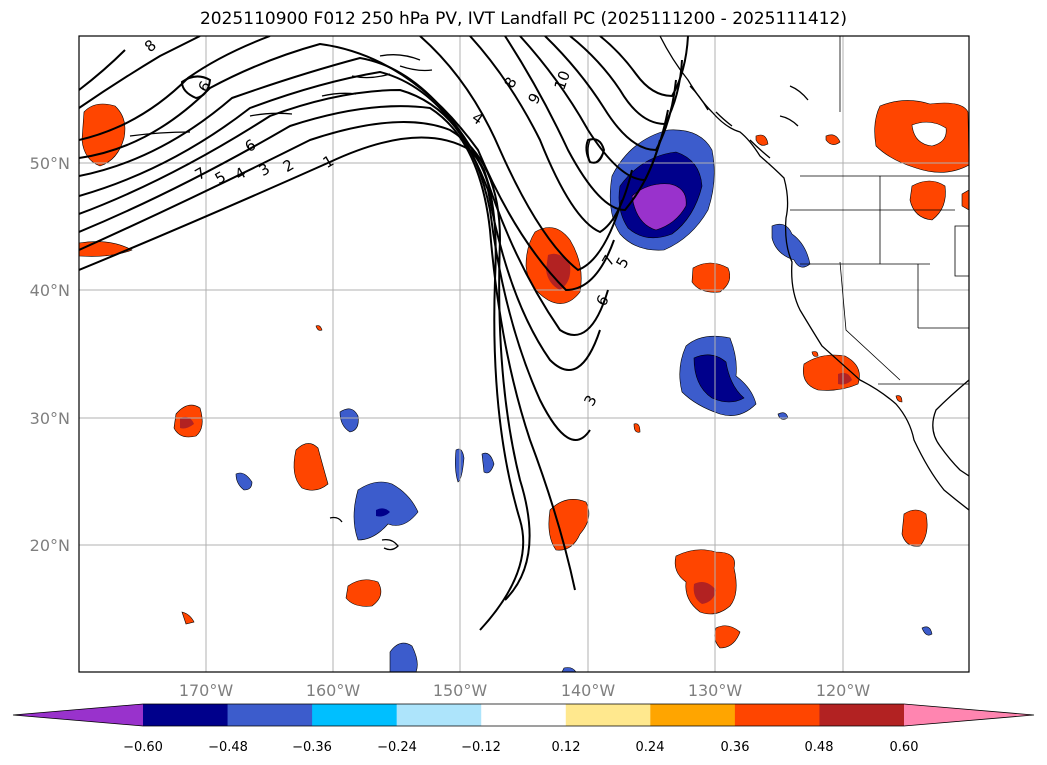 The width and height of the screenshot is (1047, 765). What do you see at coordinates (50, 354) in the screenshot?
I see `latitude-labels: 50°N 40°N 30°N 20°N` at bounding box center [50, 354].